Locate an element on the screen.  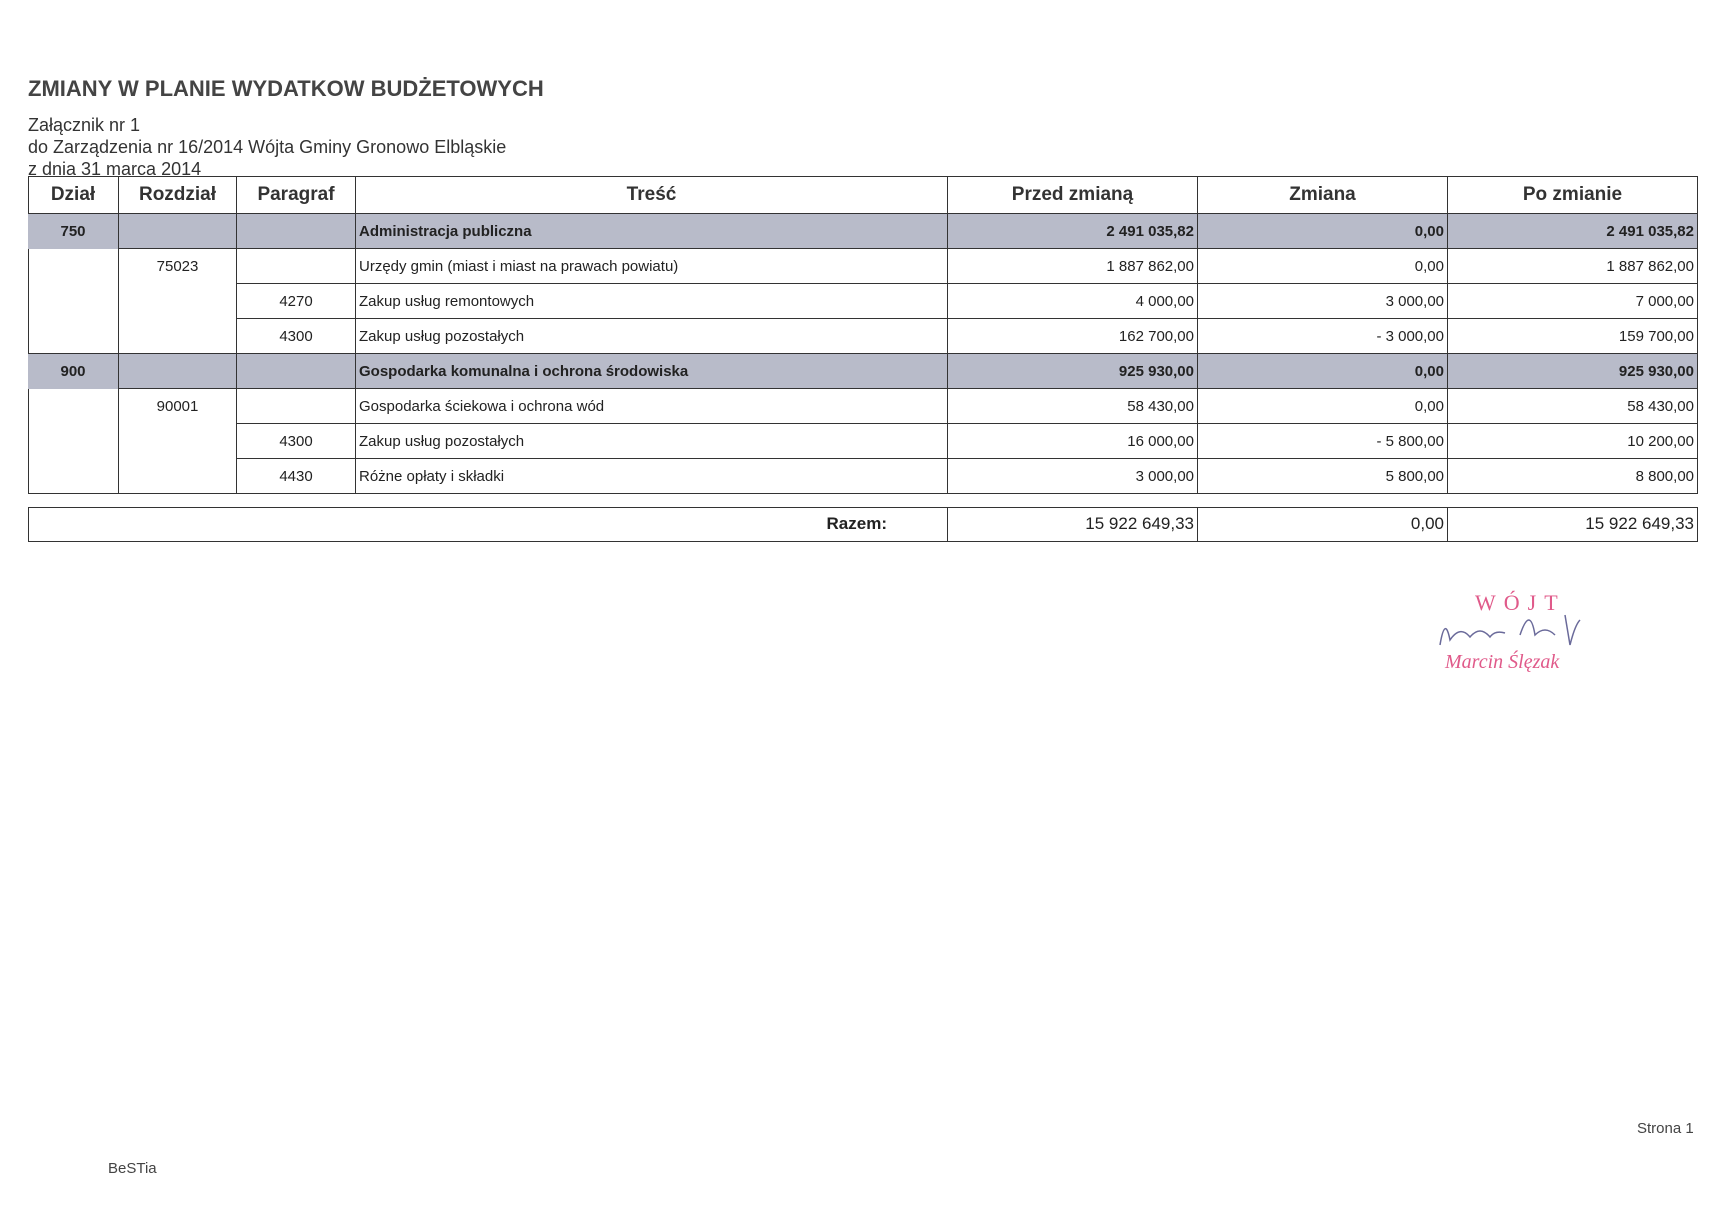
total-frame is located at coordinates (863, 524).